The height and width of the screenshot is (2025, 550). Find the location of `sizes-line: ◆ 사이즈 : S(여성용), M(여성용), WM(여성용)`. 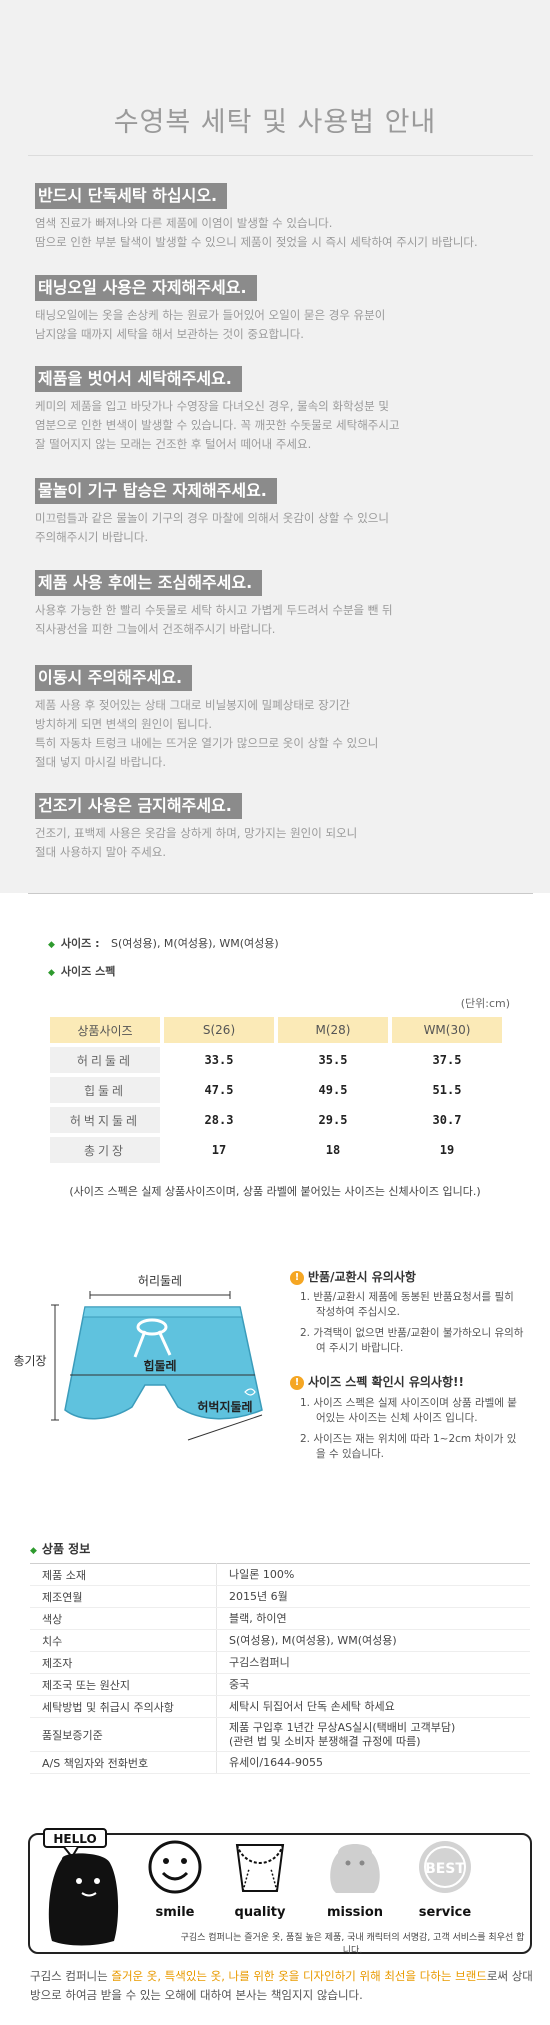

sizes-line: ◆ 사이즈 : S(여성용), M(여성용), WM(여성용) is located at coordinates (163, 943).